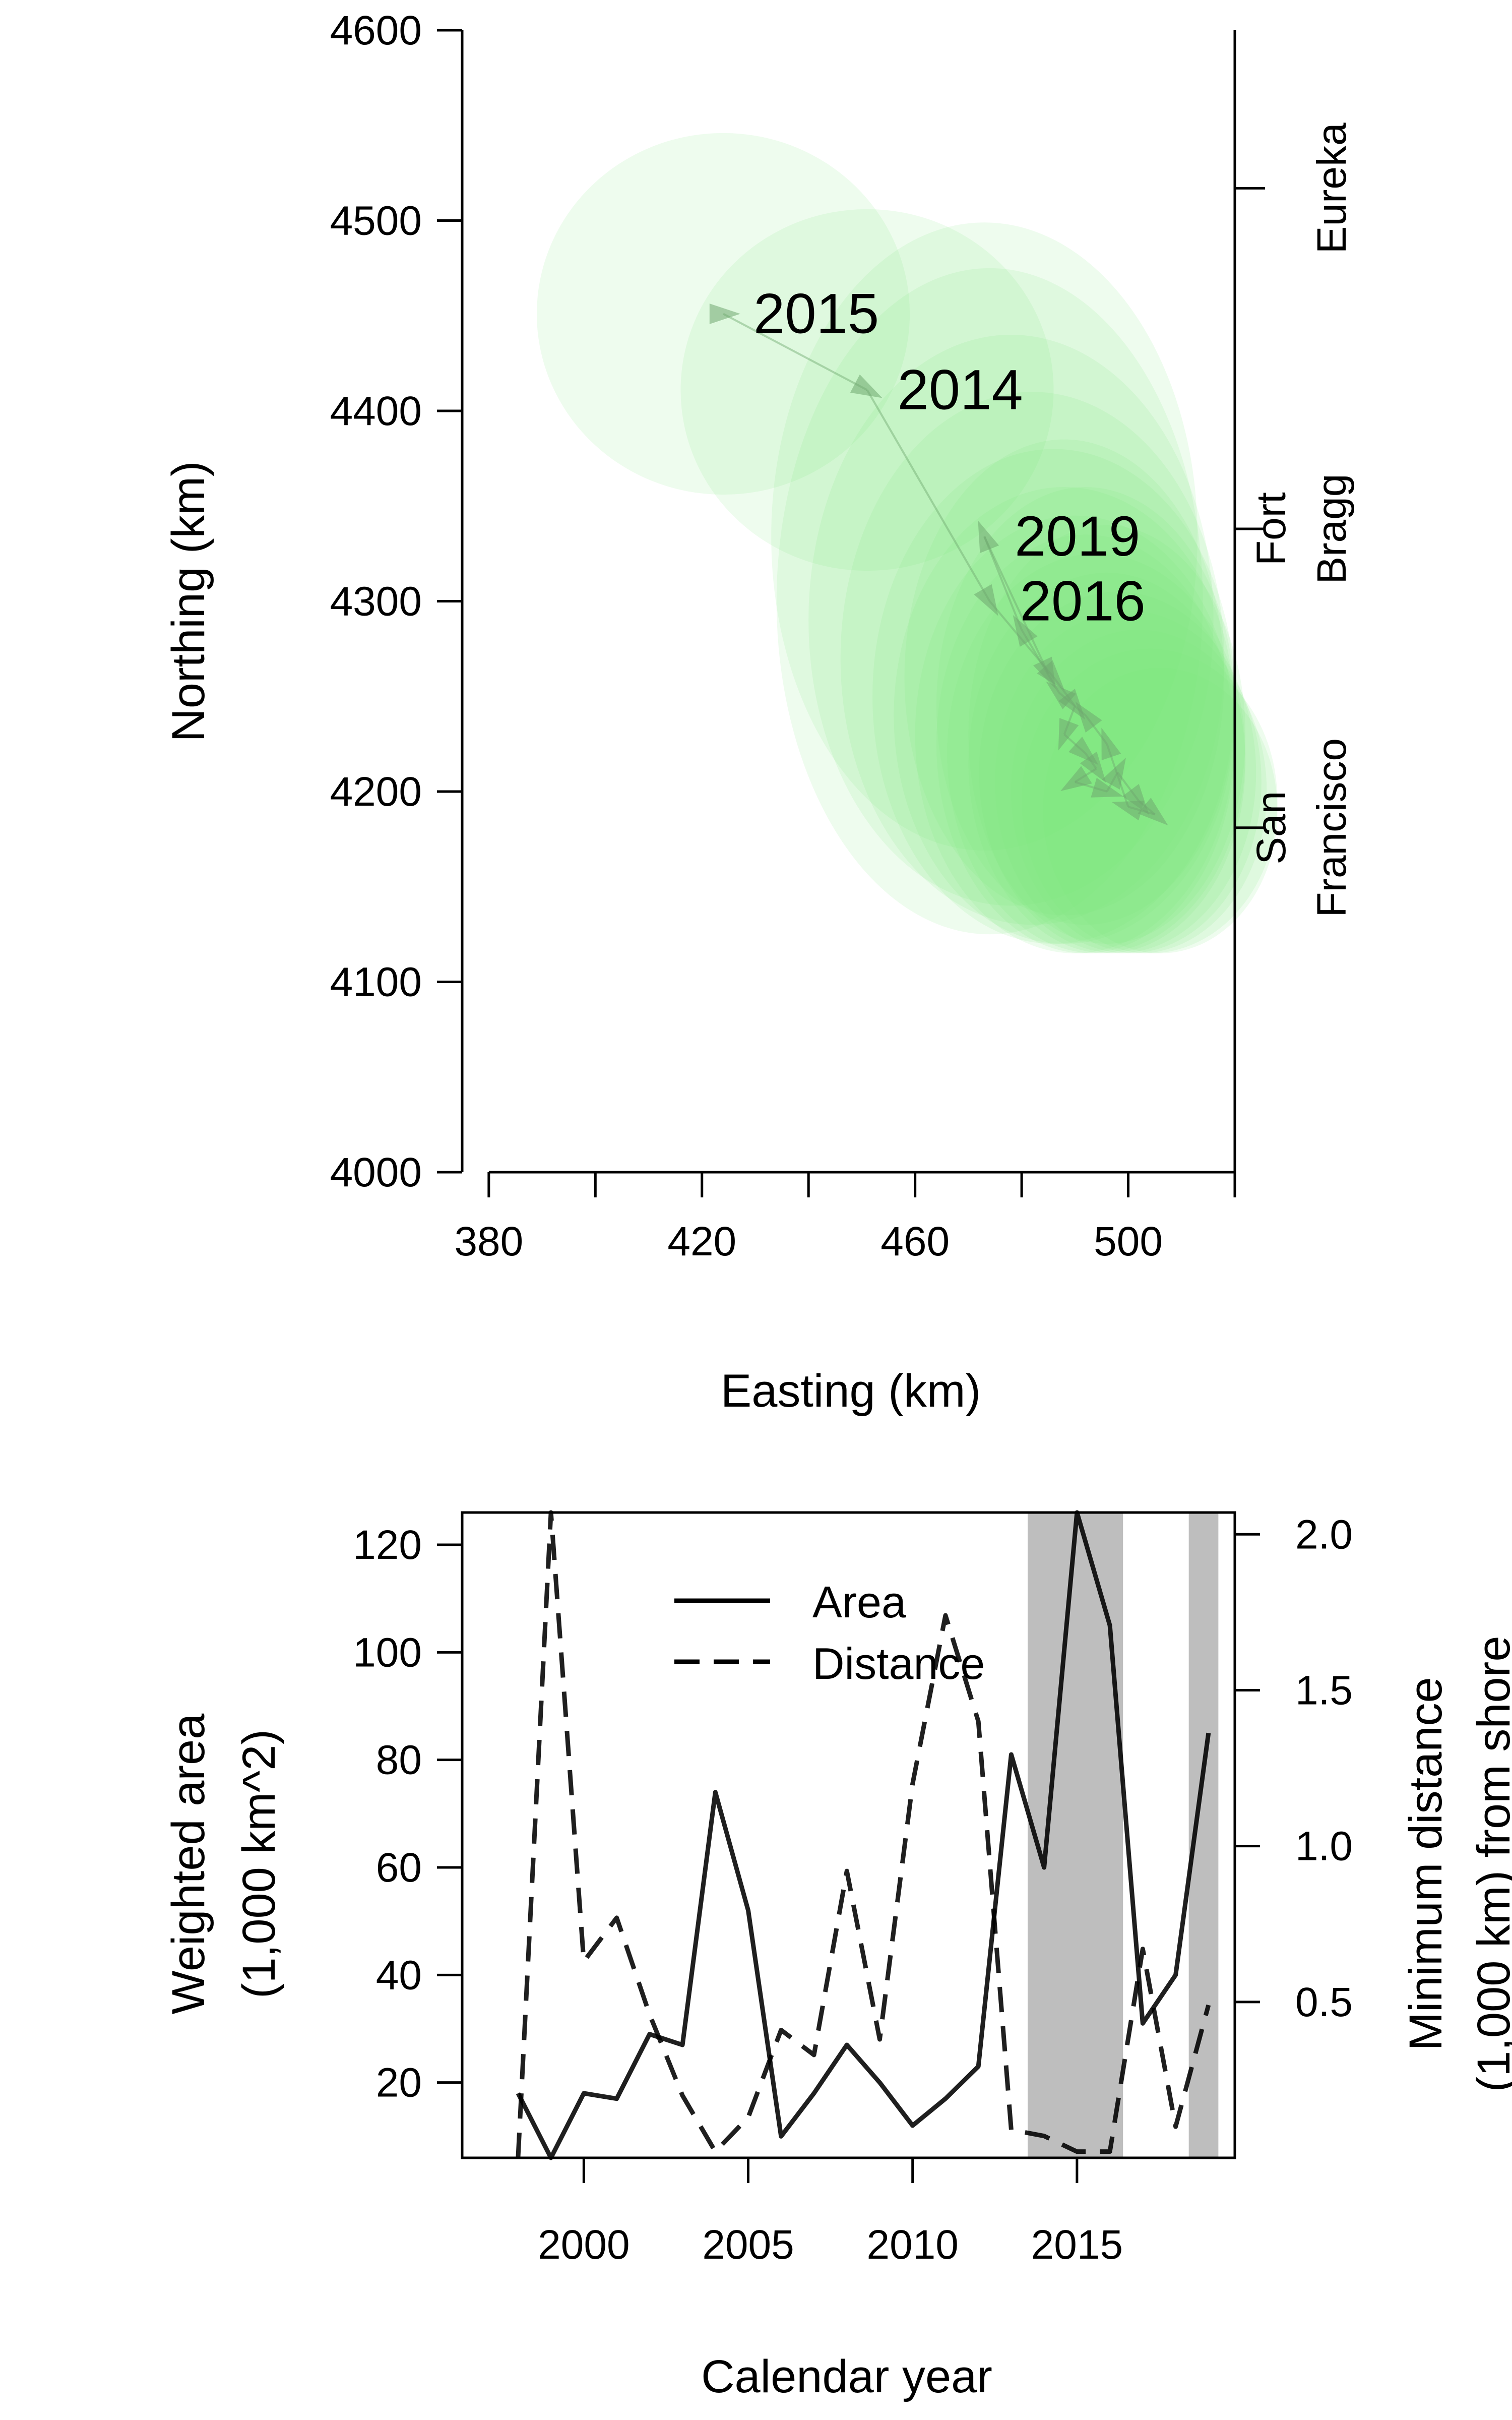 The width and height of the screenshot is (1512, 2420). Describe the element at coordinates (1075, 1835) in the screenshot. I see `shaded-period` at that location.